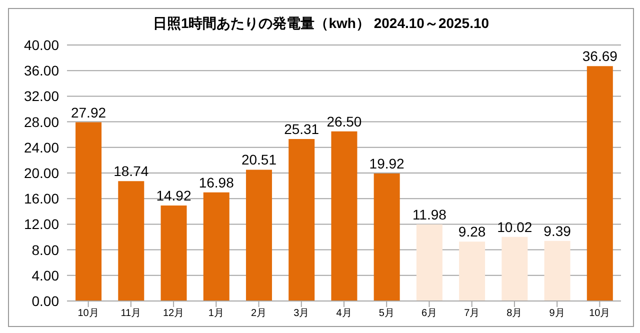 The width and height of the screenshot is (640, 333). What do you see at coordinates (429, 214) in the screenshot?
I see `data-label: 11.98` at bounding box center [429, 214].